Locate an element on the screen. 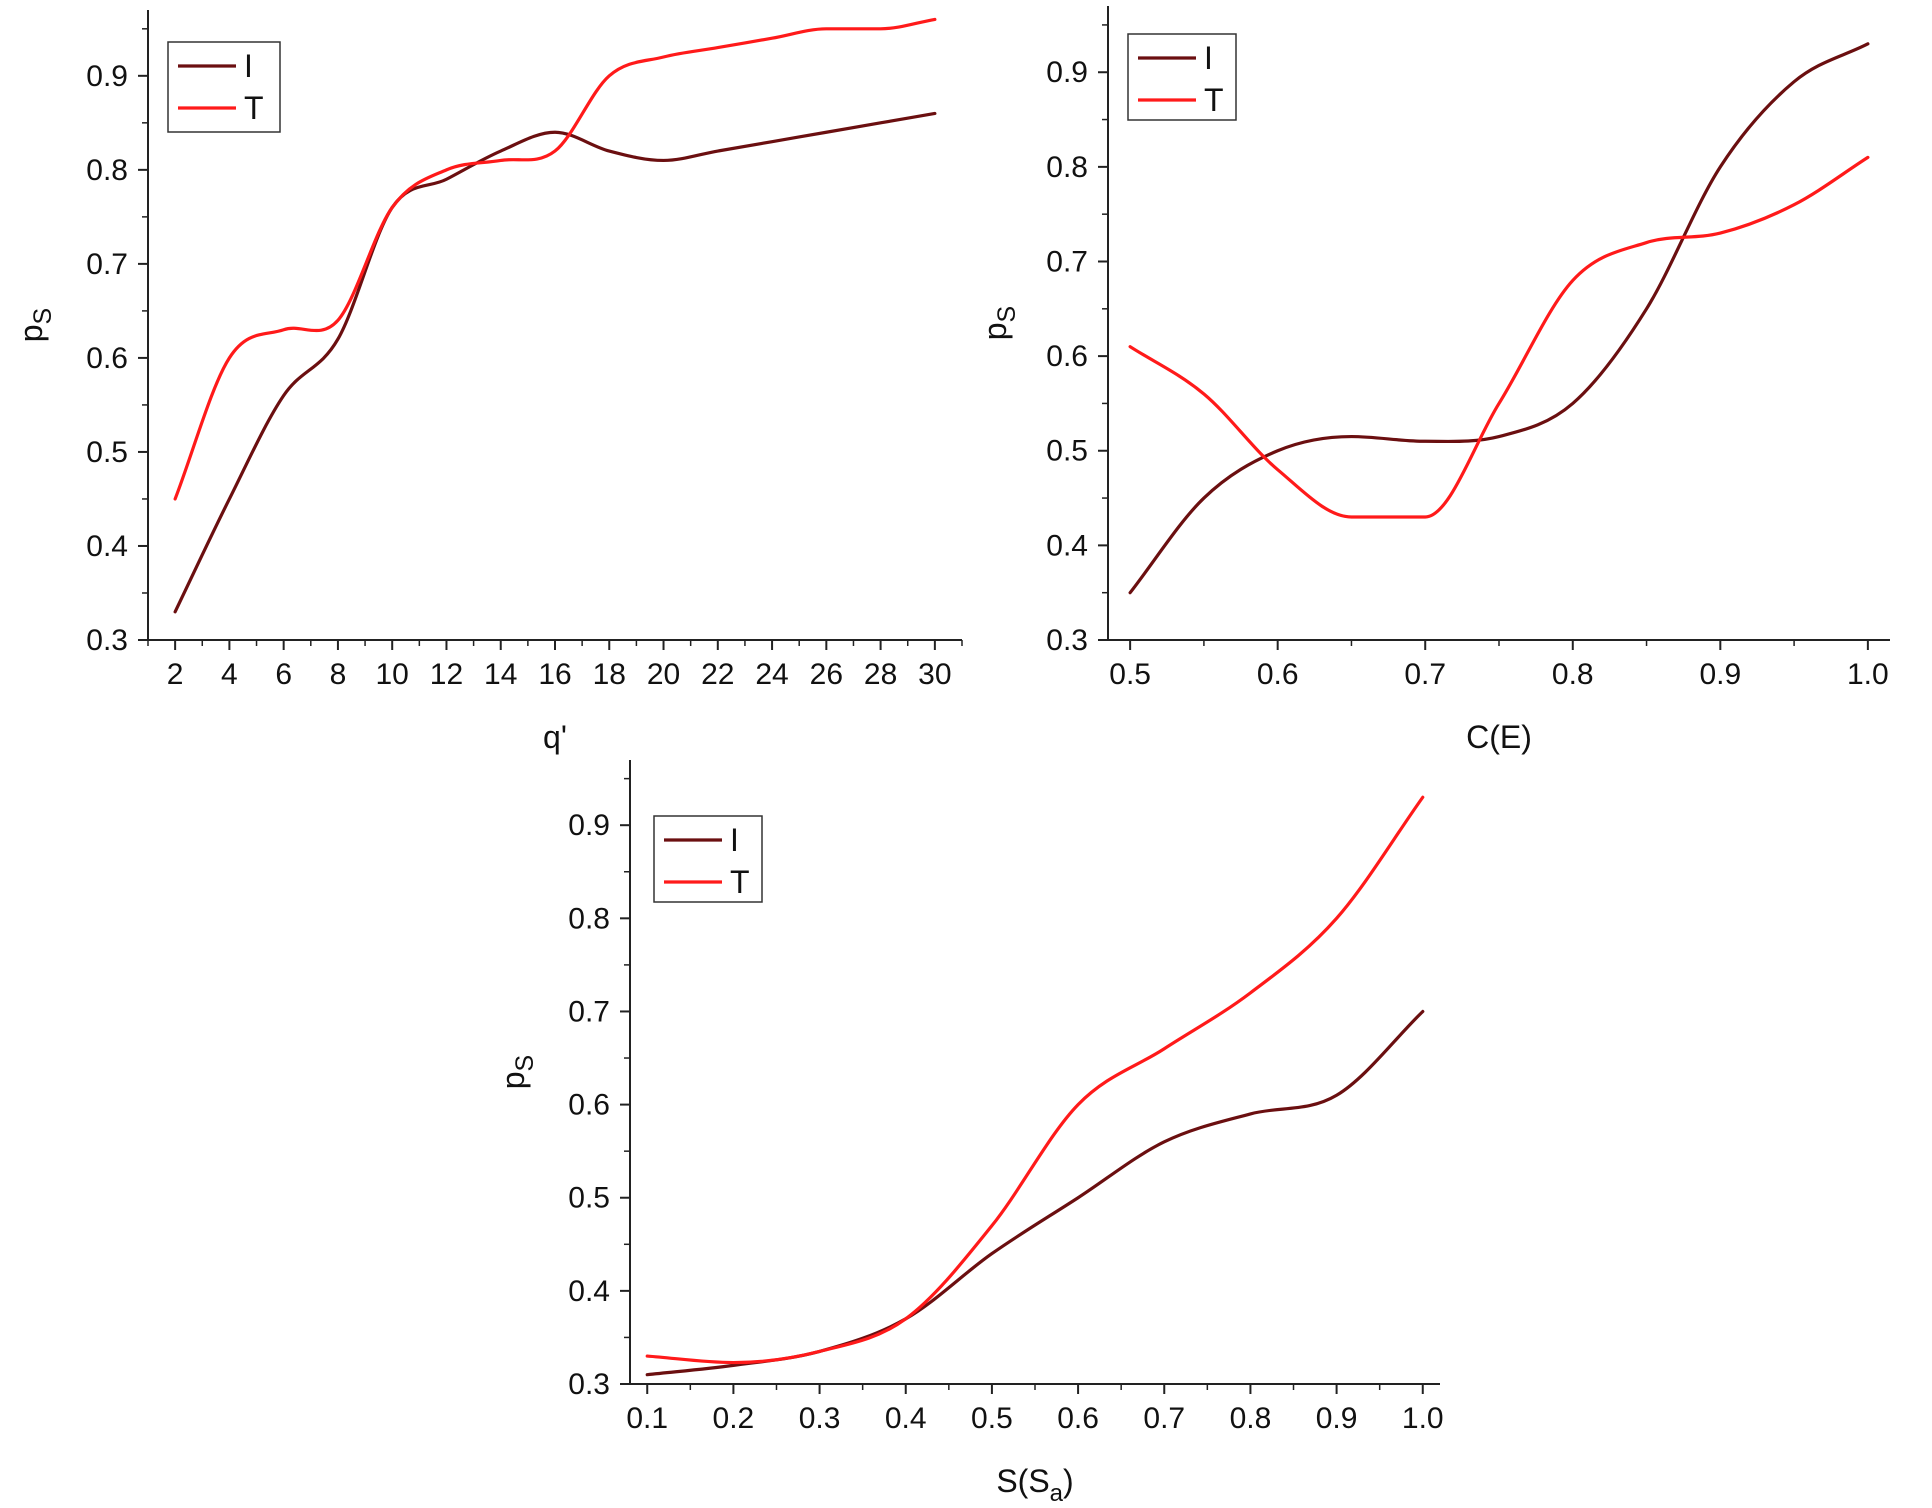  x-tick-label: 24 is located at coordinates (771, 674).